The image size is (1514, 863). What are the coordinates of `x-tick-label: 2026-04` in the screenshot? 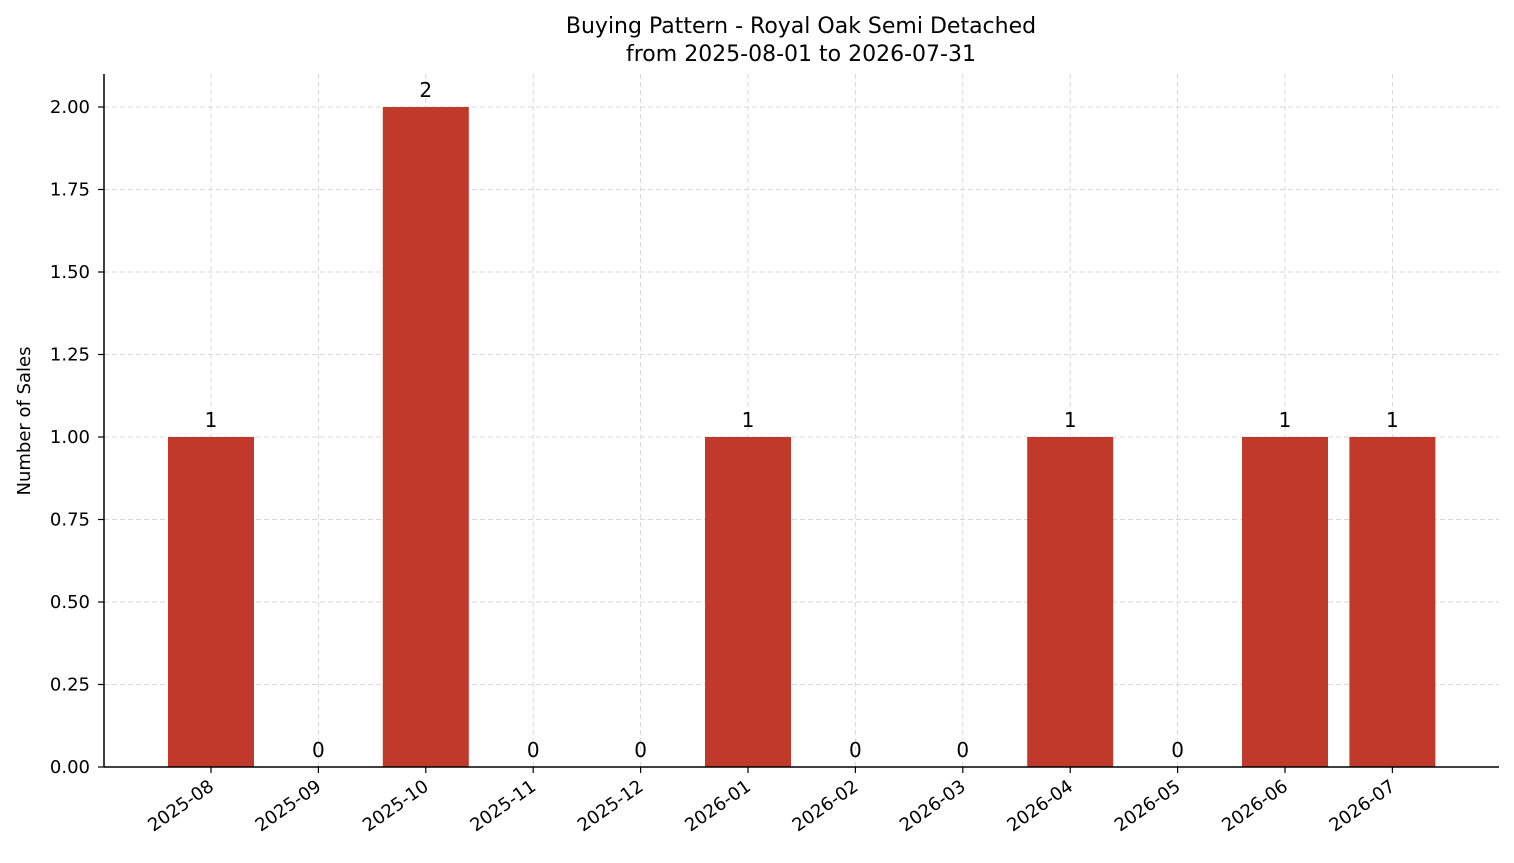 It's located at (1040, 806).